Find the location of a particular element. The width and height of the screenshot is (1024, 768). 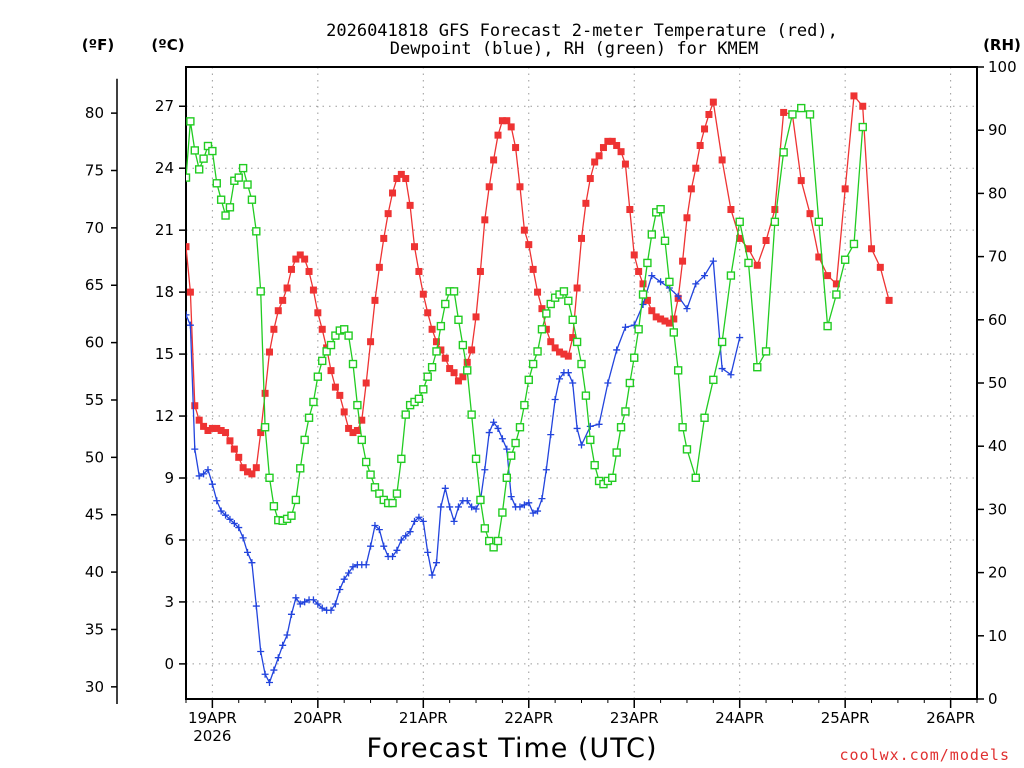

celsius-tick-label: 15 is located at coordinates (164, 354).